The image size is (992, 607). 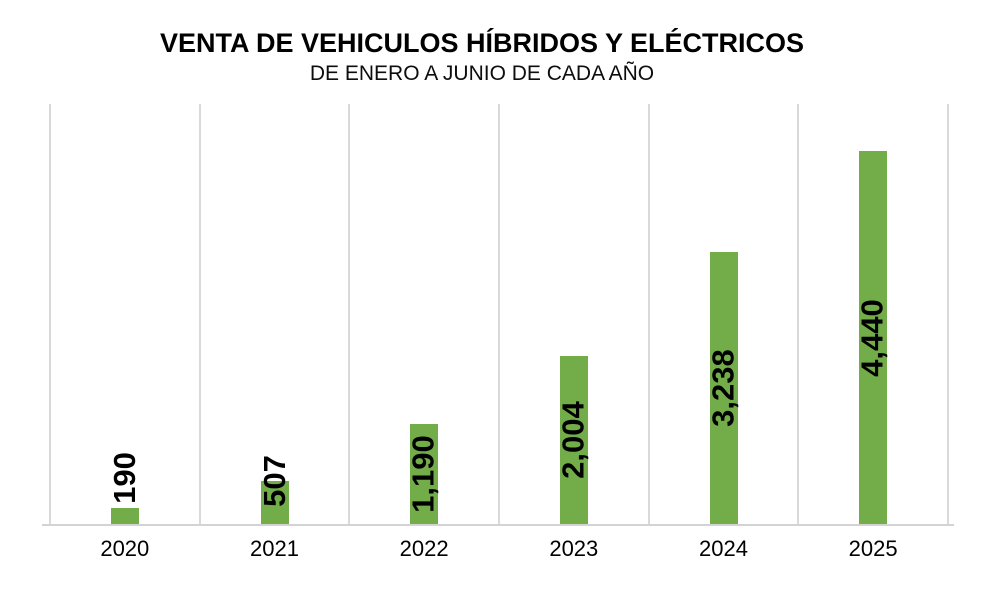 I want to click on bar-2023, so click(x=573, y=439).